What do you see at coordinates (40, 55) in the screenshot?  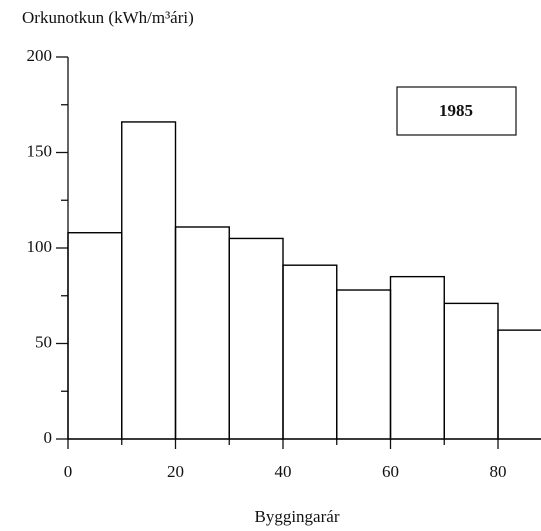 I see `y-tick-label: 200` at bounding box center [40, 55].